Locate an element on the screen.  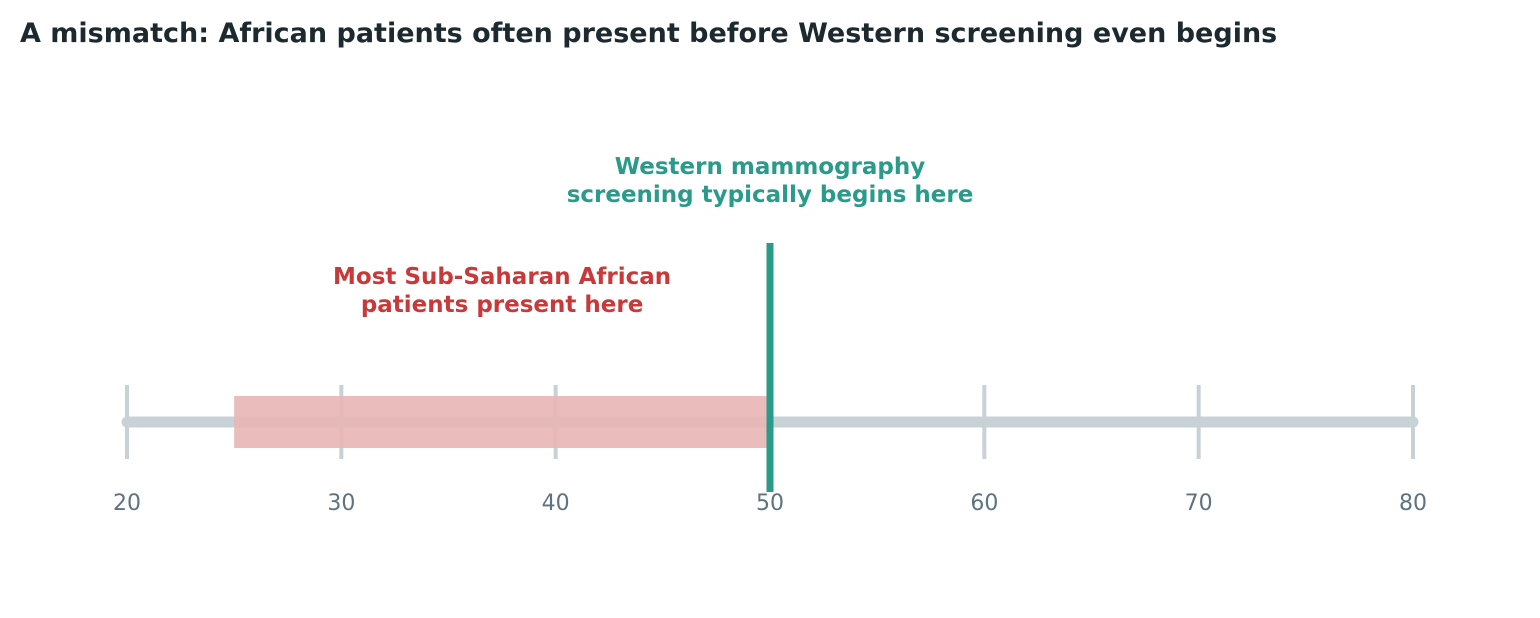
presentation-range-group is located at coordinates (502, 422).